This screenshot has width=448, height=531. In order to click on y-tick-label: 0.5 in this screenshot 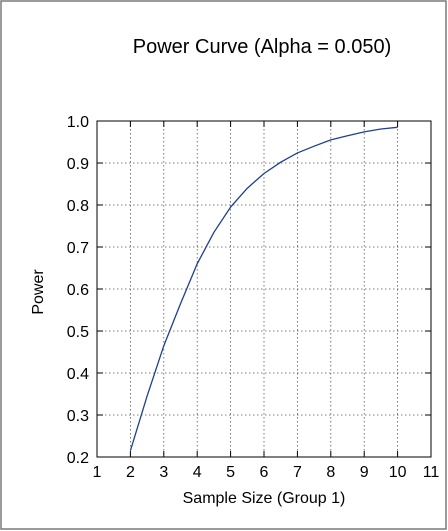, I will do `click(78, 332)`.